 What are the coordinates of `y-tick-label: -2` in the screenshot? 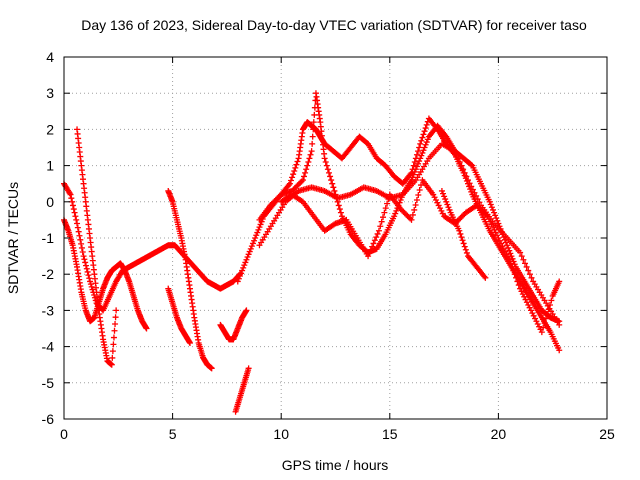 It's located at (48, 274).